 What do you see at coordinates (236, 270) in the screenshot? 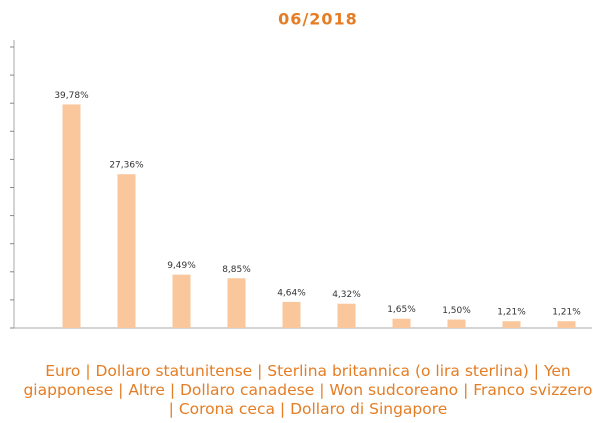
I see `value-label: 8,85%` at bounding box center [236, 270].